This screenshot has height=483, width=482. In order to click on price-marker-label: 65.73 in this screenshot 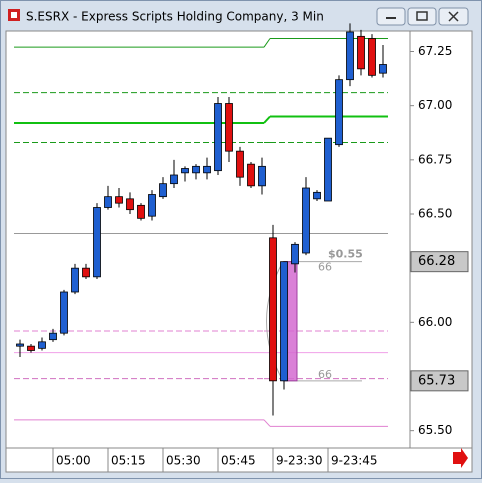, I will do `click(436, 380)`.